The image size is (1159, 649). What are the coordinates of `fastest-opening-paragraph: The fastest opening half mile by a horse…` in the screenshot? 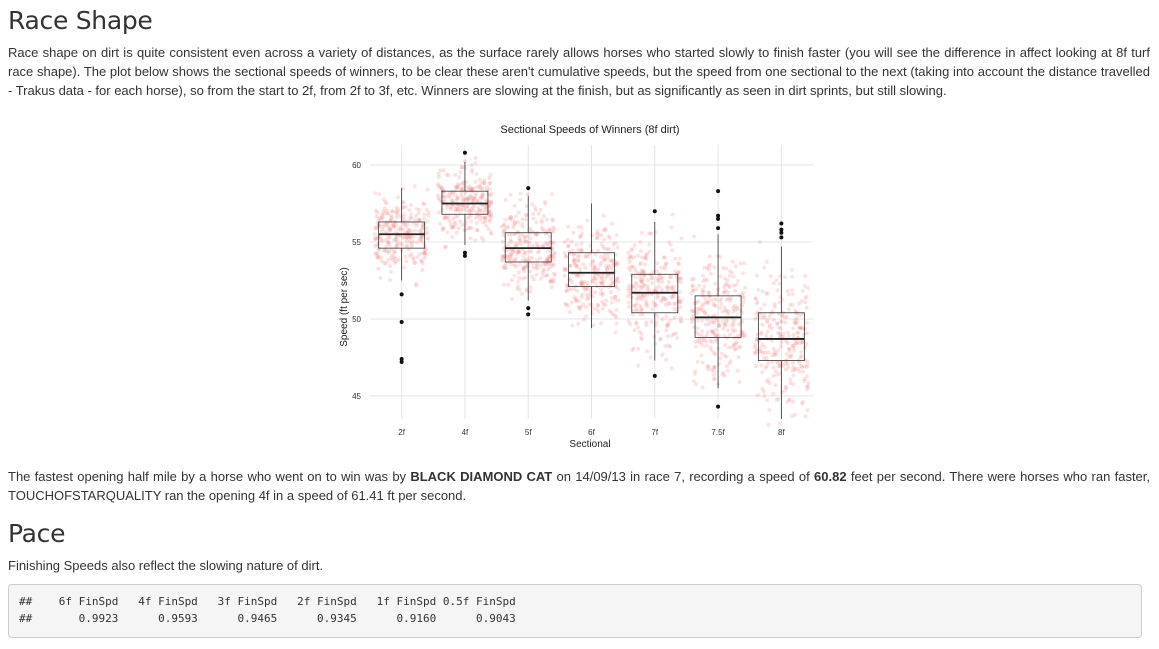 It's located at (579, 486).